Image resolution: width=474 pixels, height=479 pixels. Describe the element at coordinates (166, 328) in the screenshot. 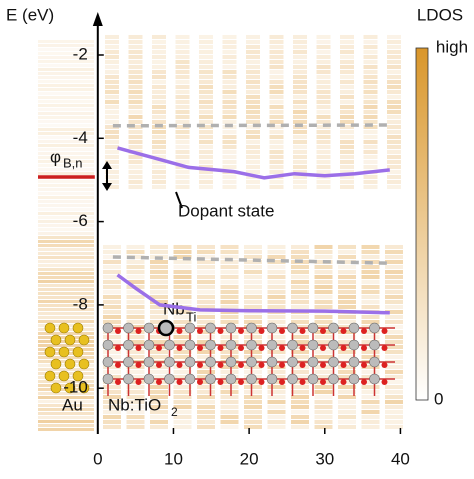

I see `nb-atom` at that location.